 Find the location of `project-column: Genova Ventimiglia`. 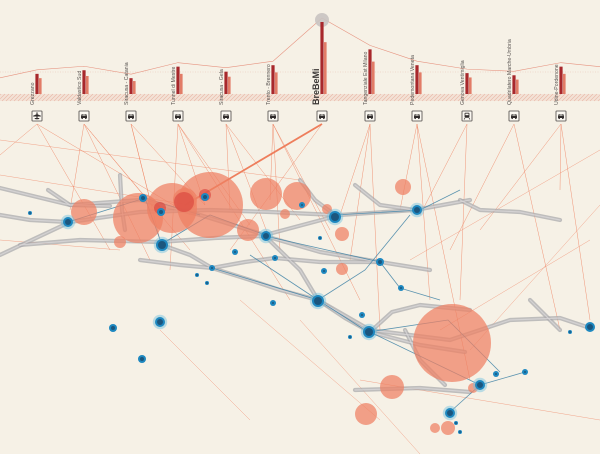

project-column: Genova Ventimiglia is located at coordinates (466, 91).